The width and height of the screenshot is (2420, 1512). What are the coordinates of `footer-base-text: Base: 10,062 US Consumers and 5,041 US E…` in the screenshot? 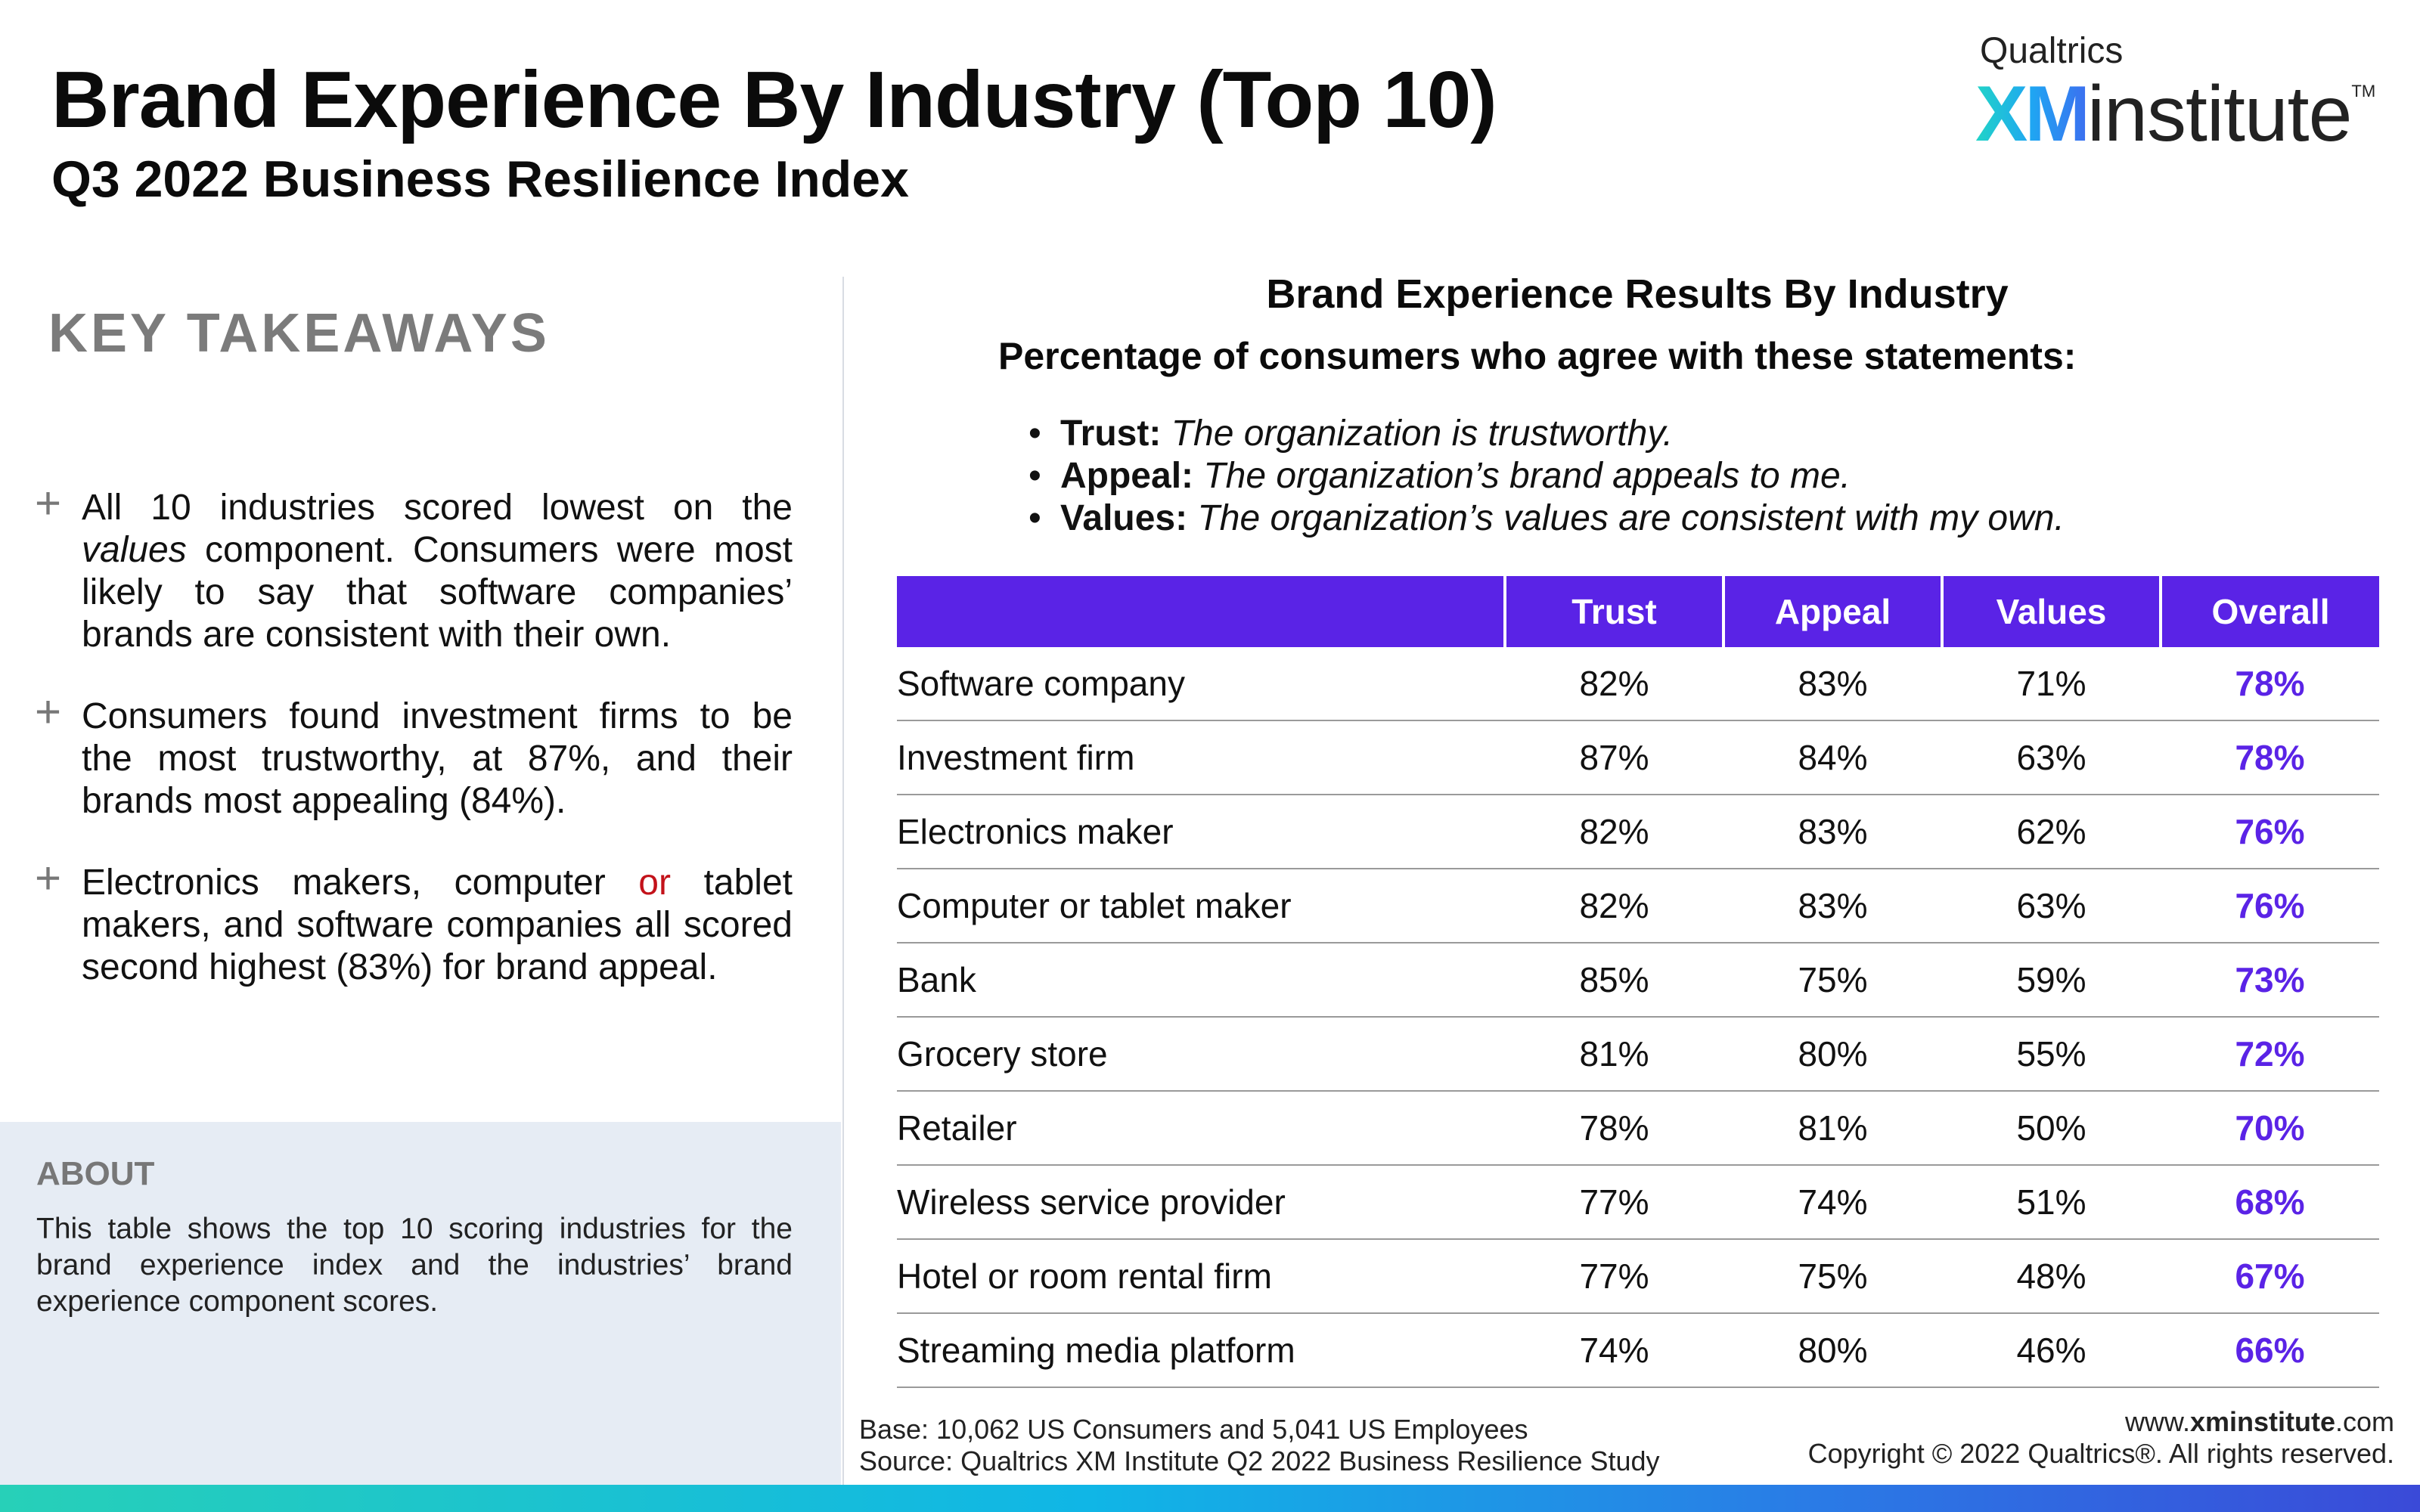 It's located at (1193, 1429).